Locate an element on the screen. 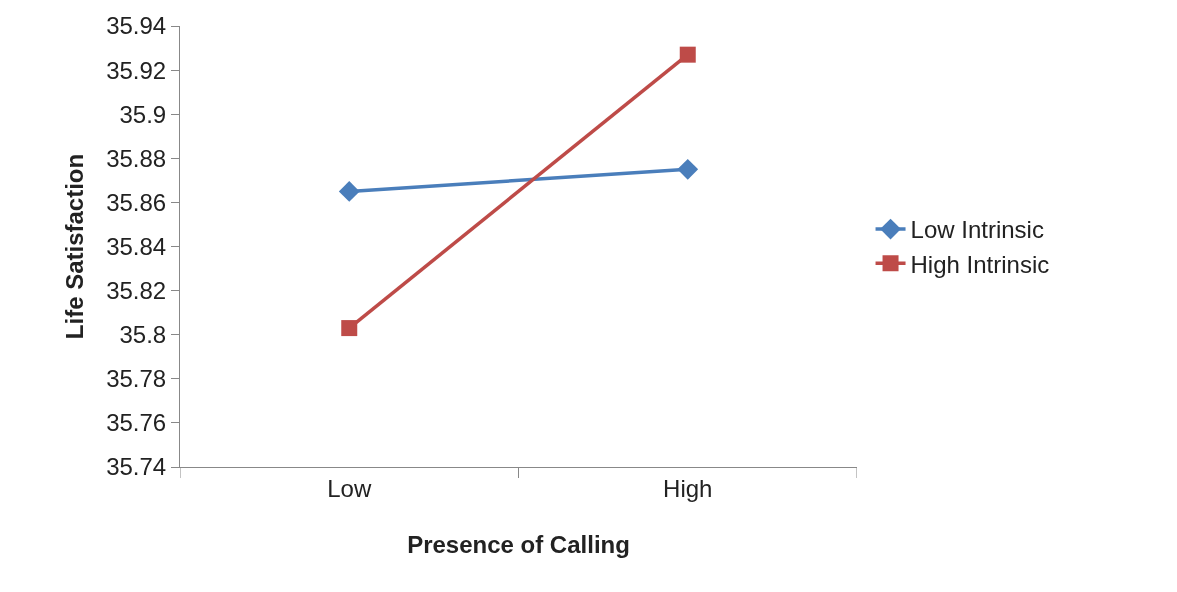 The height and width of the screenshot is (592, 1177). y-tick-label: 35.82 is located at coordinates (136, 290).